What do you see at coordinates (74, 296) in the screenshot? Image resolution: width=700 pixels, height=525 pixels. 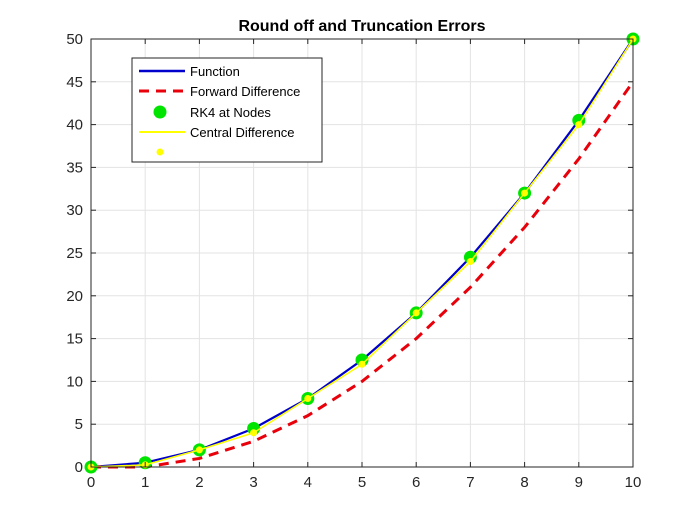 I see `y-tick-label: 20` at bounding box center [74, 296].